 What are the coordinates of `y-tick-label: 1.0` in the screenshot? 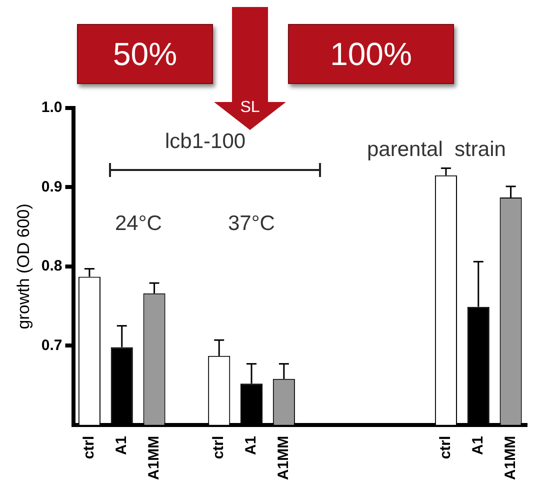 It's located at (51, 107).